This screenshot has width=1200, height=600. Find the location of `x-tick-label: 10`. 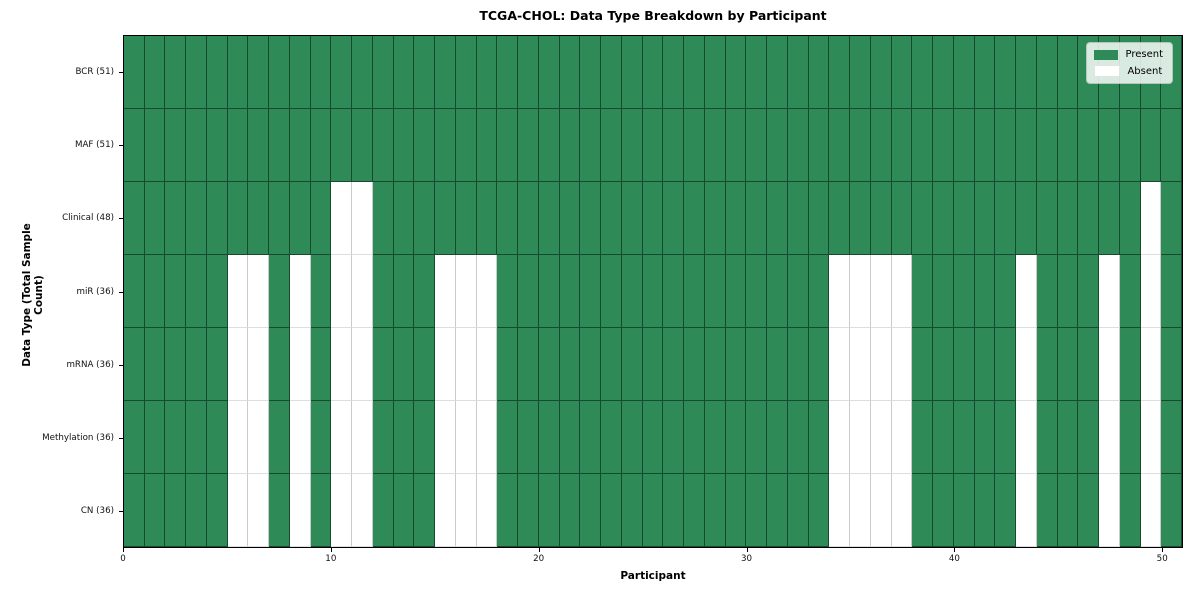

x-tick-label: 10 is located at coordinates (331, 559).